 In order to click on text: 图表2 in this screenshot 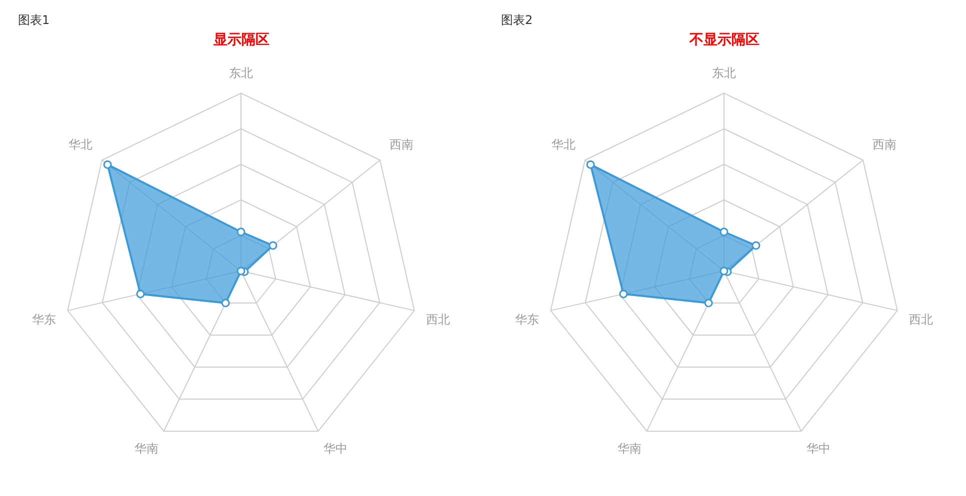, I will do `click(517, 20)`.